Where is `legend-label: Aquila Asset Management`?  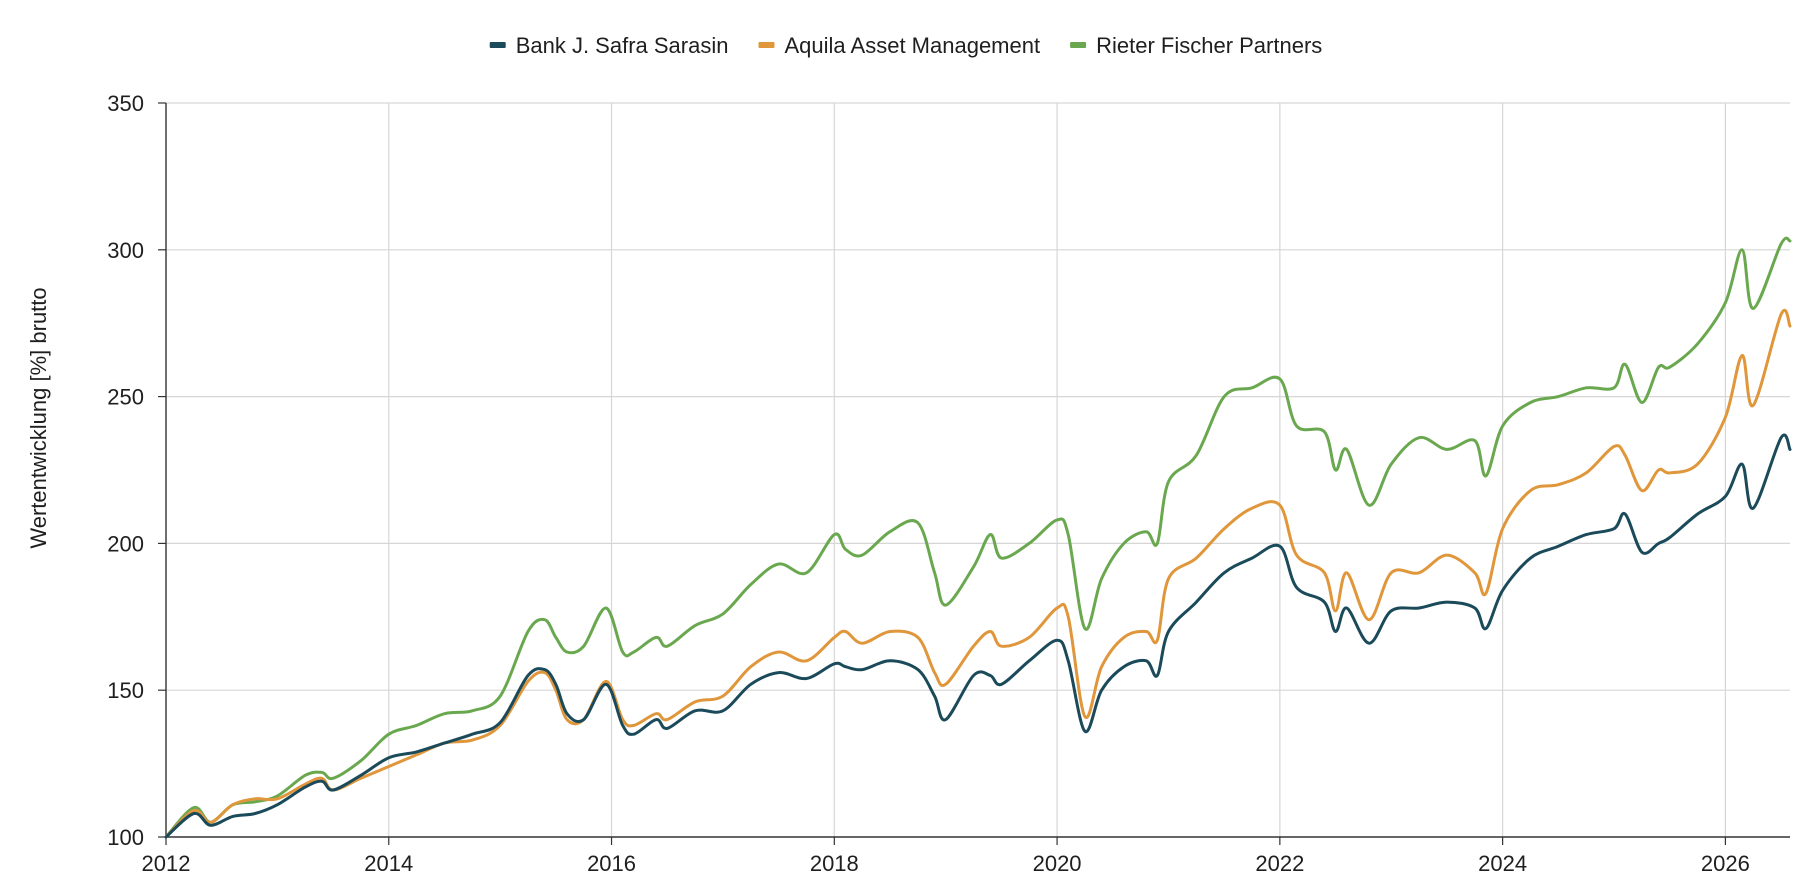
legend-label: Aquila Asset Management is located at coordinates (912, 45).